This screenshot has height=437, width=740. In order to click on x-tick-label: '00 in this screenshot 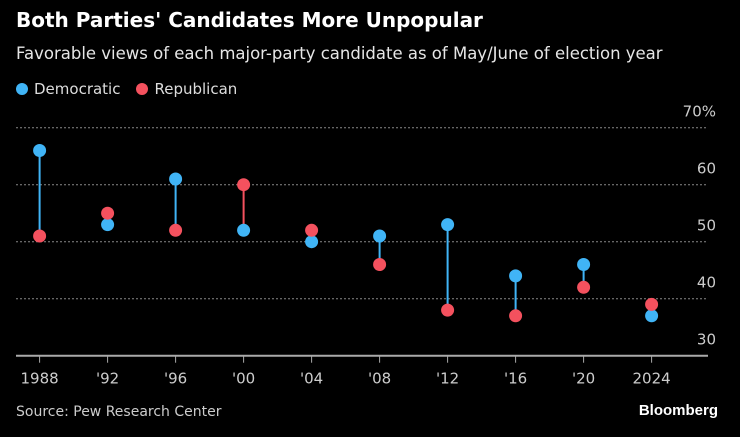, I will do `click(243, 379)`.